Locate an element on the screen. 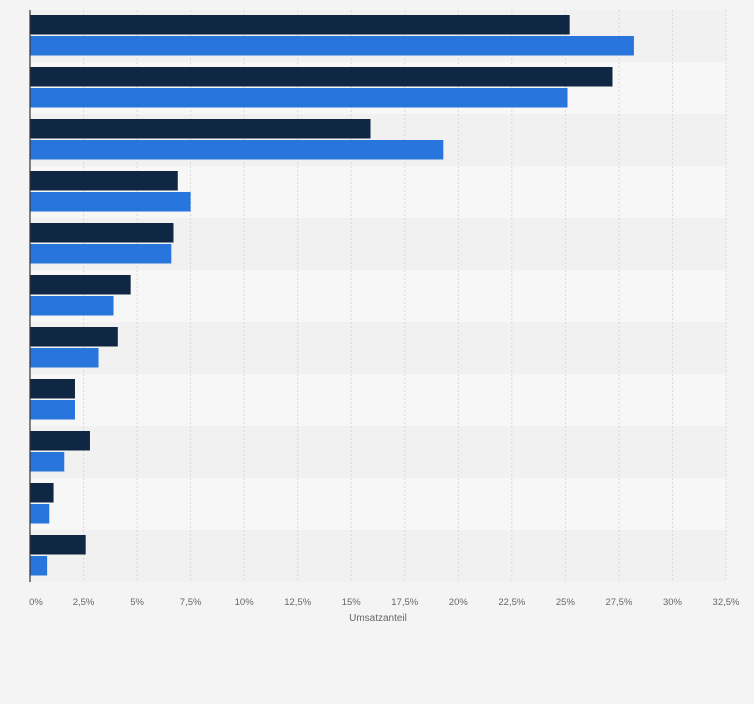  x-tick-label: 5% is located at coordinates (137, 602).